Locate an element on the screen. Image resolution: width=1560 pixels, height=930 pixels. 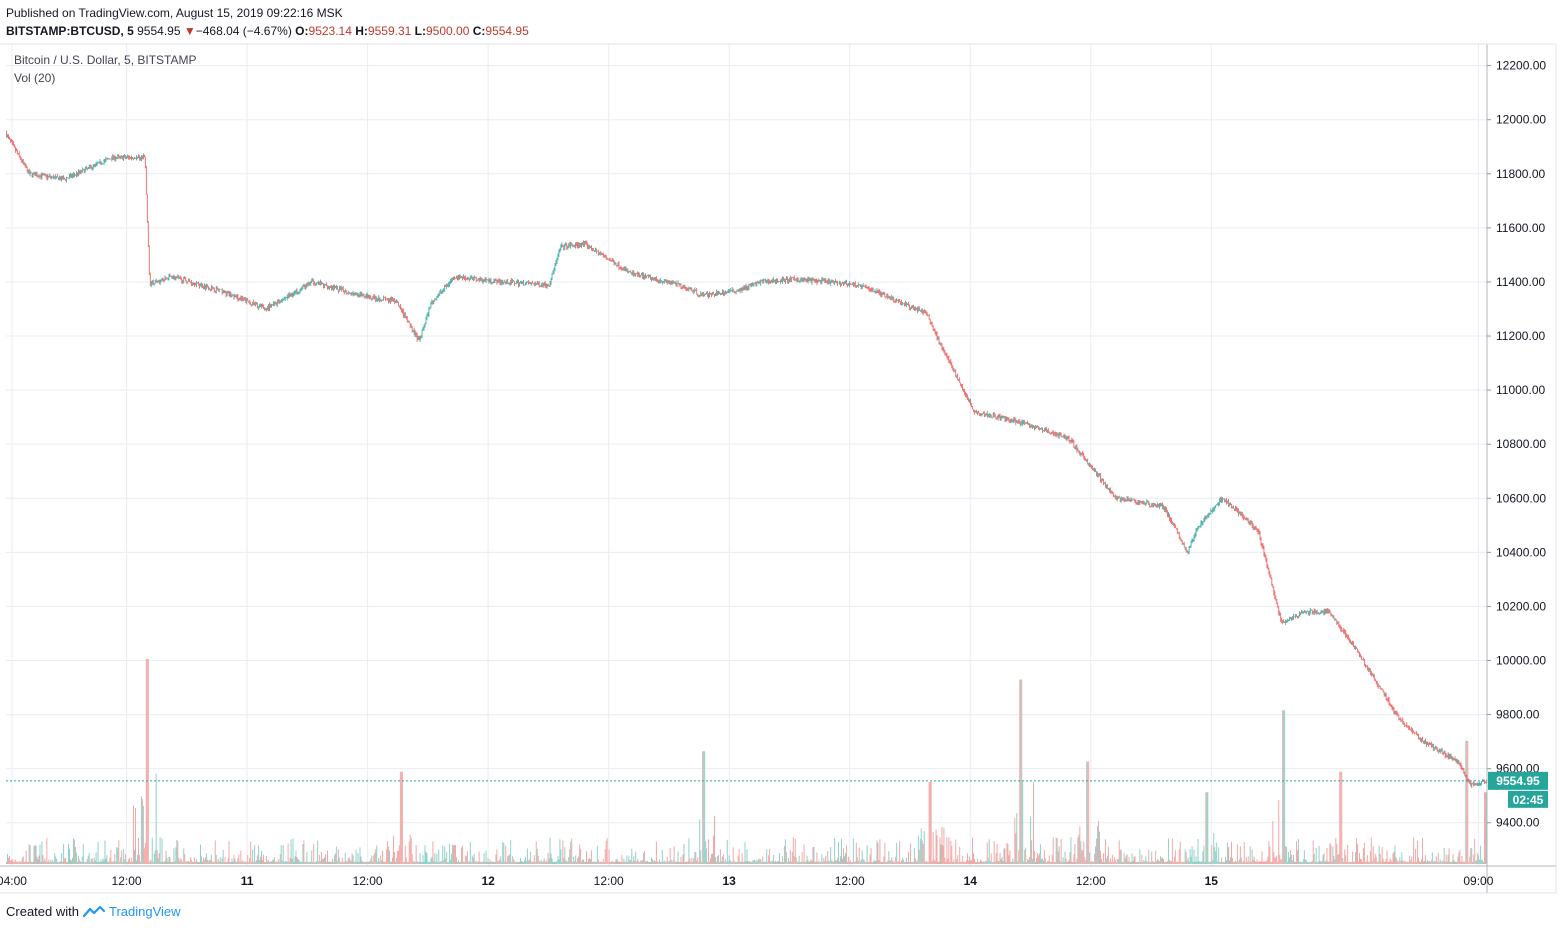
x-tick-label: 11 is located at coordinates (247, 881).